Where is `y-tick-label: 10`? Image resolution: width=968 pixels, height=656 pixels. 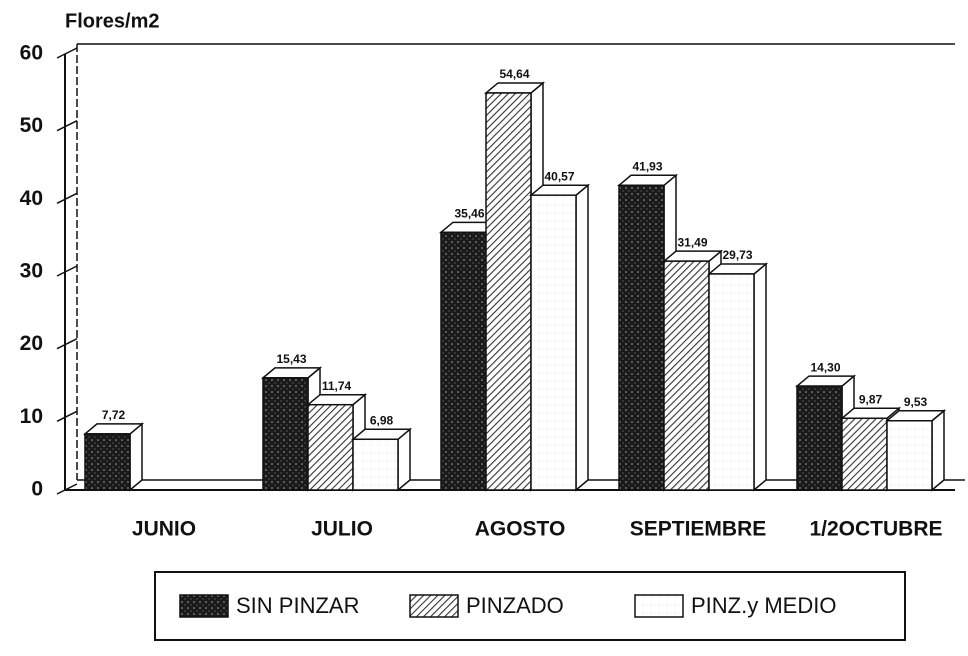 y-tick-label: 10 is located at coordinates (31, 416).